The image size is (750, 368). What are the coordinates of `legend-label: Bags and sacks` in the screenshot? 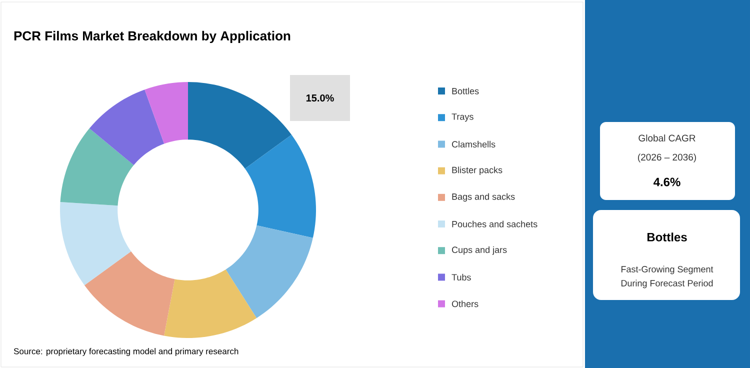 It's located at (483, 197).